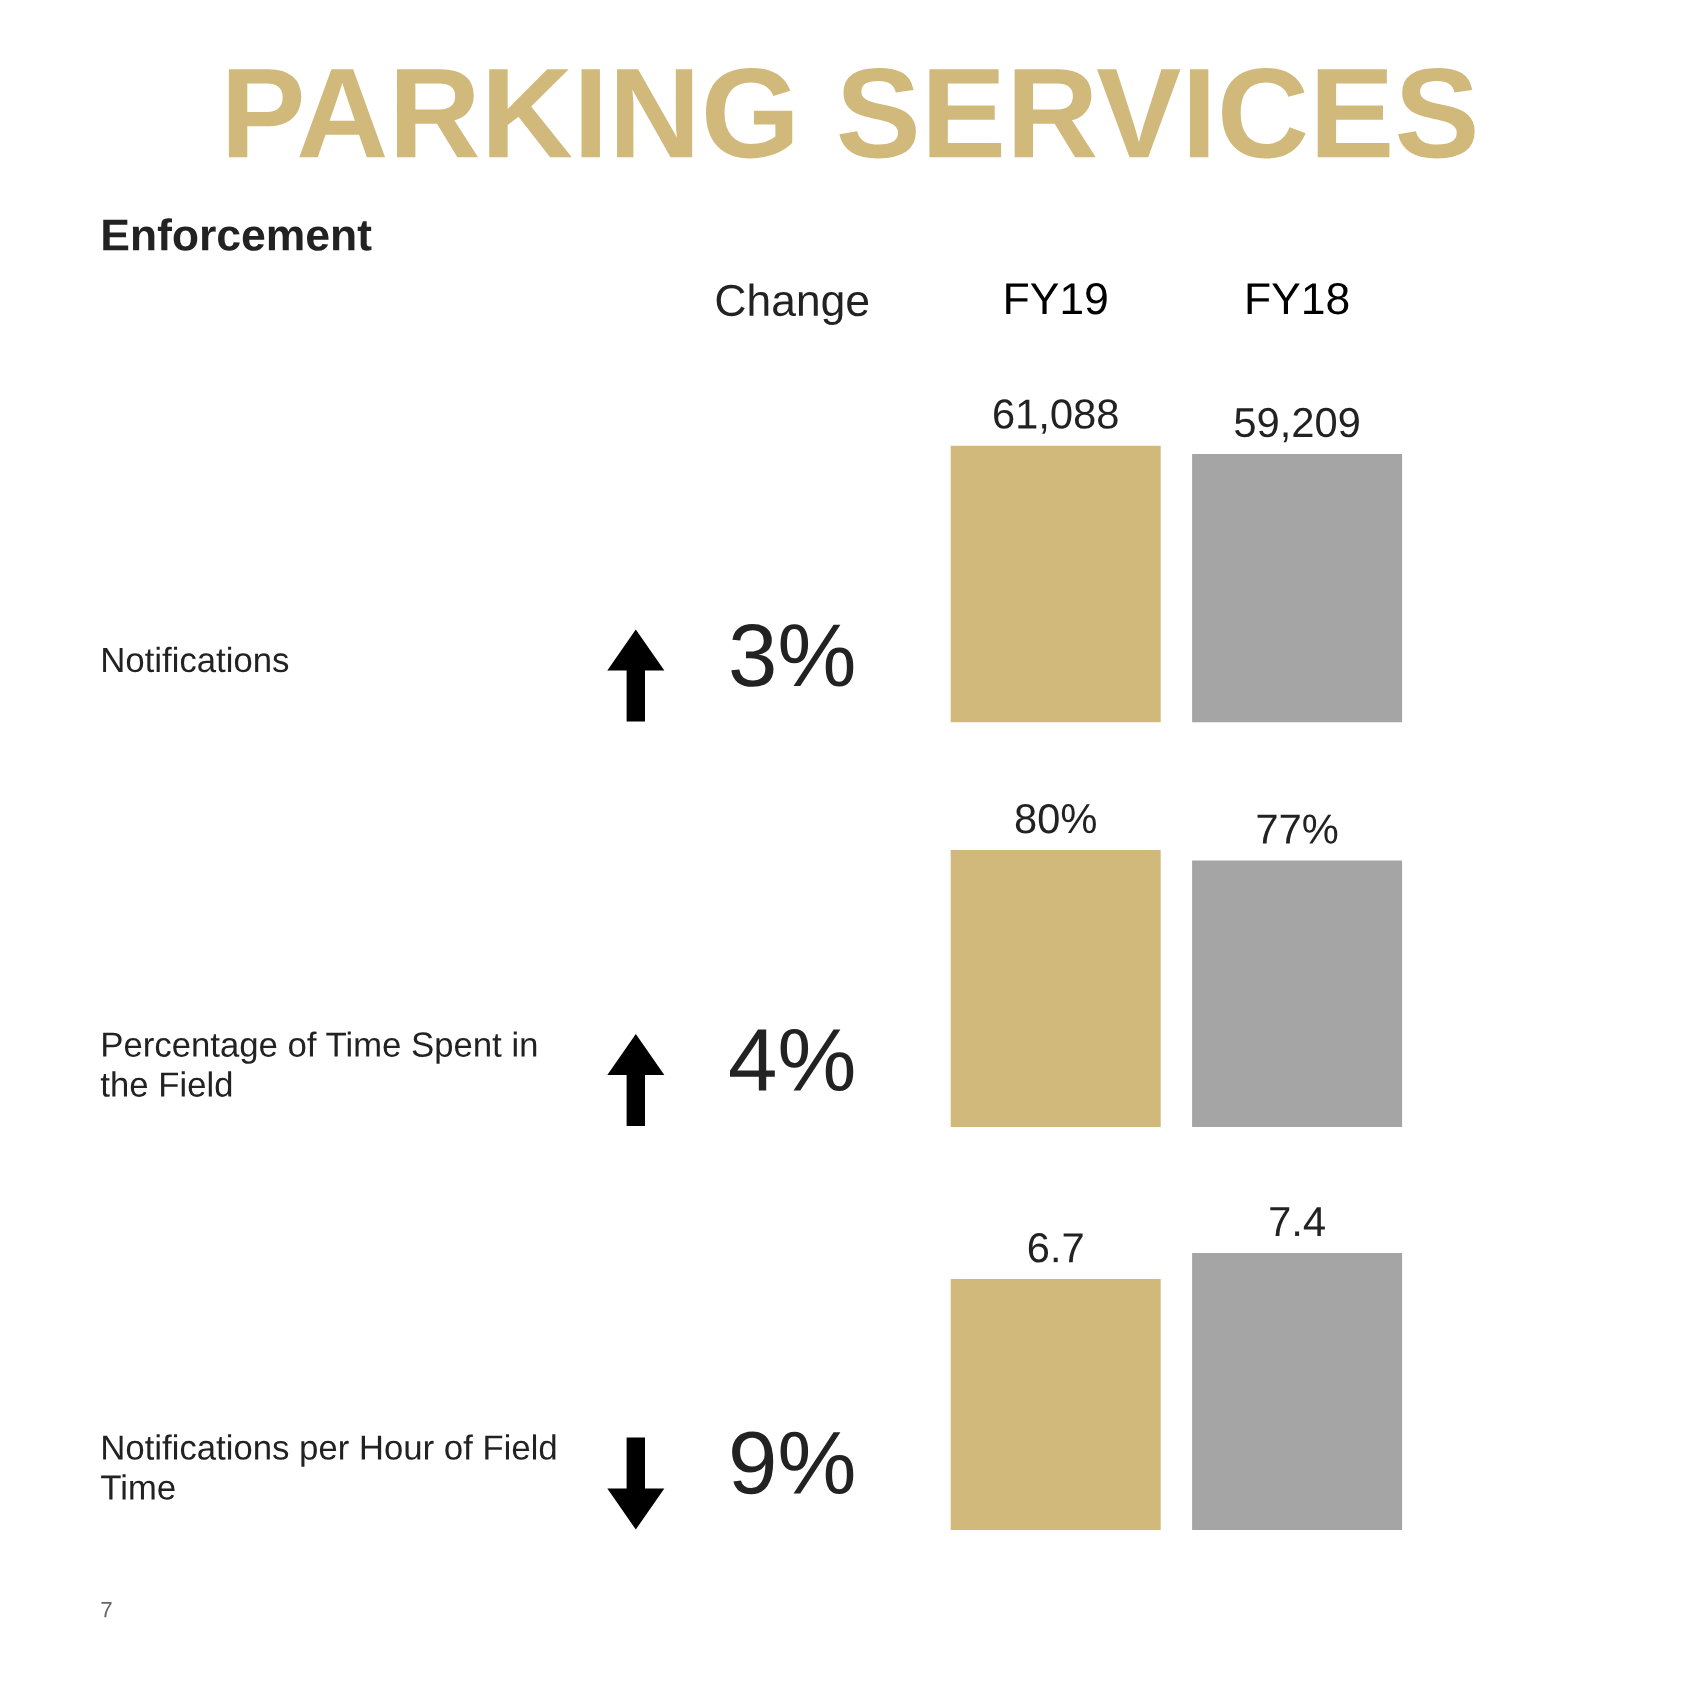  What do you see at coordinates (1298, 298) in the screenshot?
I see `x-tick-label: FY18` at bounding box center [1298, 298].